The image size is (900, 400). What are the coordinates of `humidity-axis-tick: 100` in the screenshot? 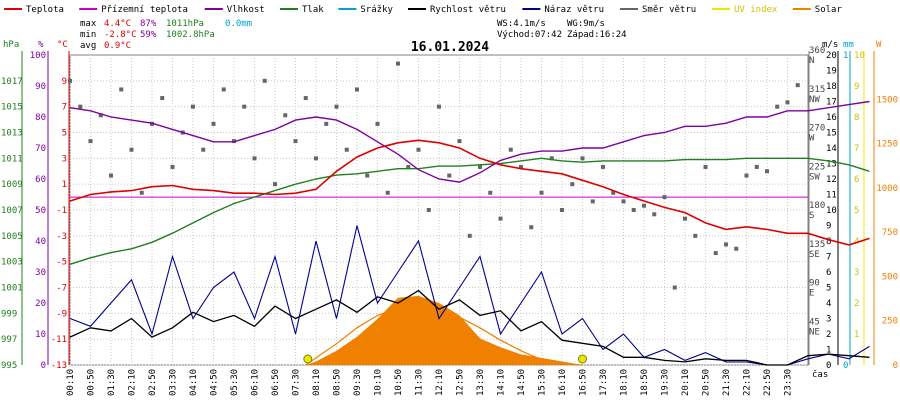 It's located at (38, 56).